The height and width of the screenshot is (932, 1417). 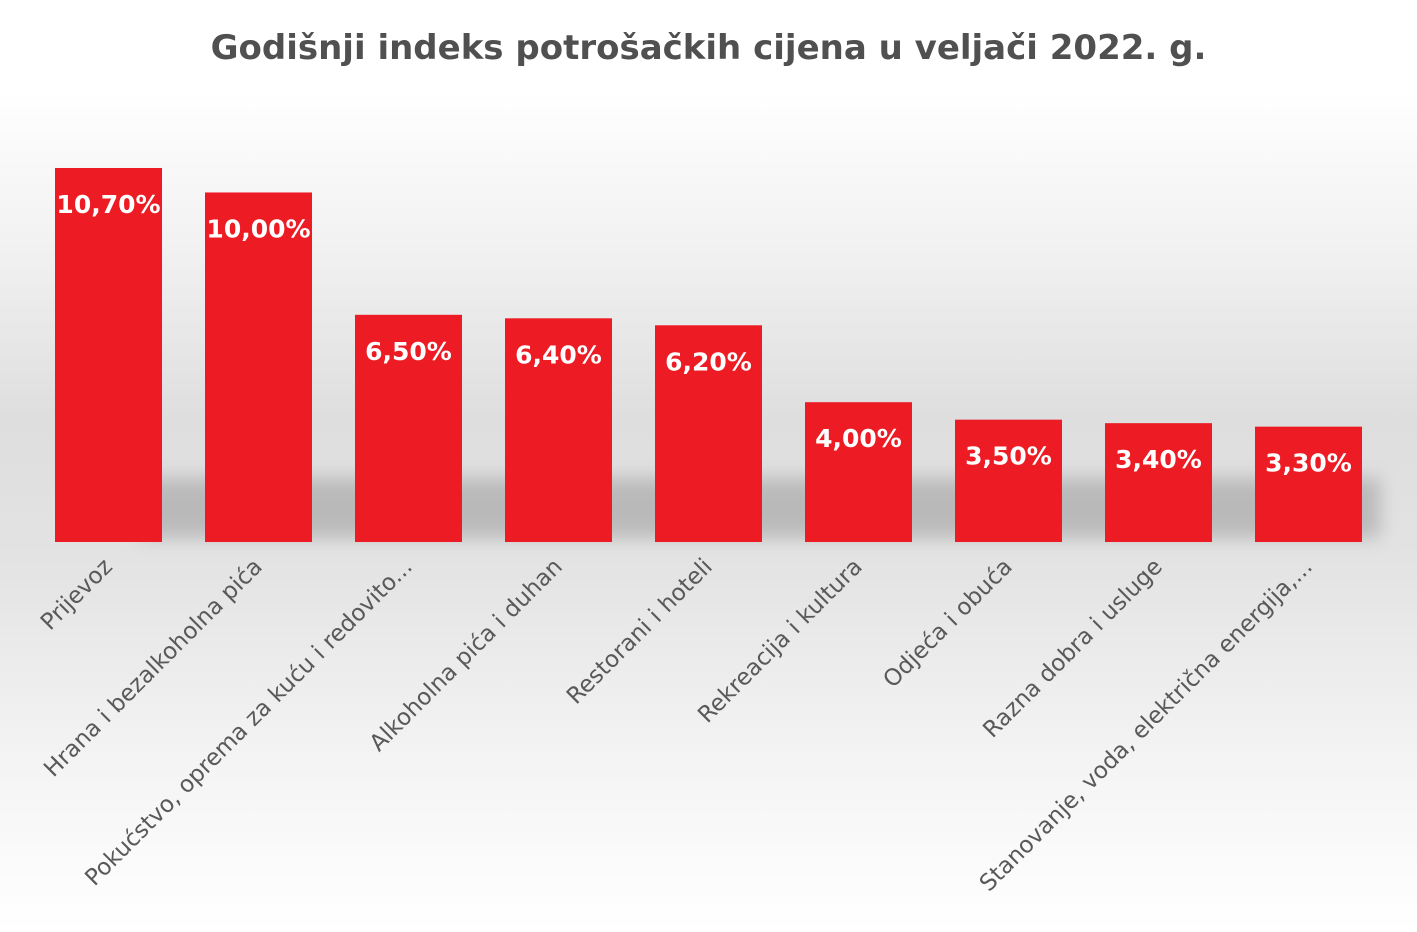 What do you see at coordinates (1158, 459) in the screenshot?
I see `data-label: 3,40%` at bounding box center [1158, 459].